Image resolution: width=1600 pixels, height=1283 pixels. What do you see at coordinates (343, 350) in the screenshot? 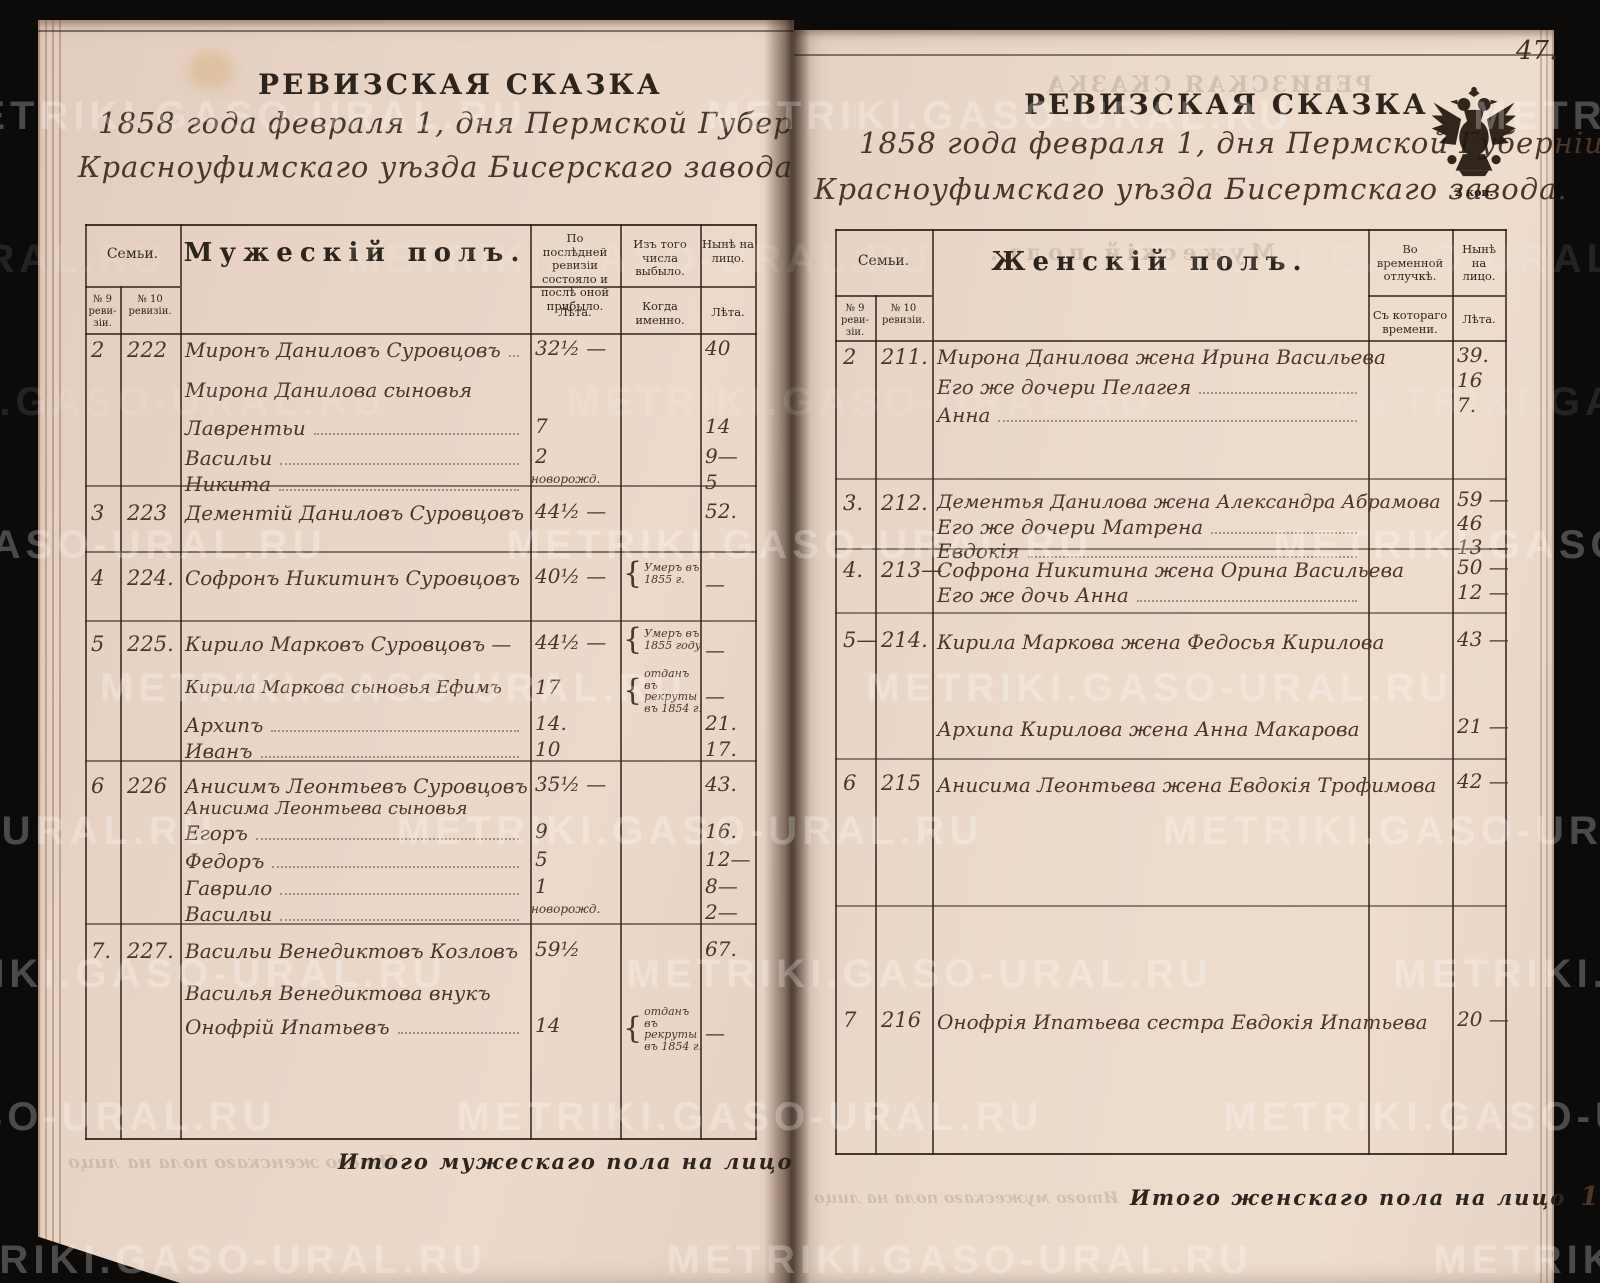
I see `person-name: Миронъ Даниловъ Суровцовъ` at bounding box center [343, 350].